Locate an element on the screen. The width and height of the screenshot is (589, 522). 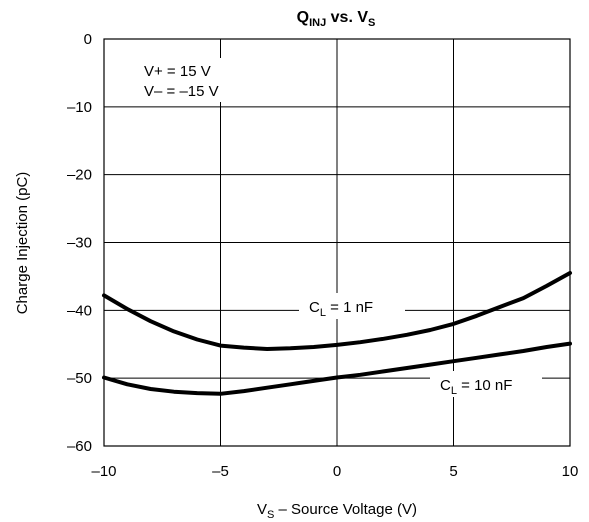
y-tick-label: –30 is located at coordinates (79, 243).